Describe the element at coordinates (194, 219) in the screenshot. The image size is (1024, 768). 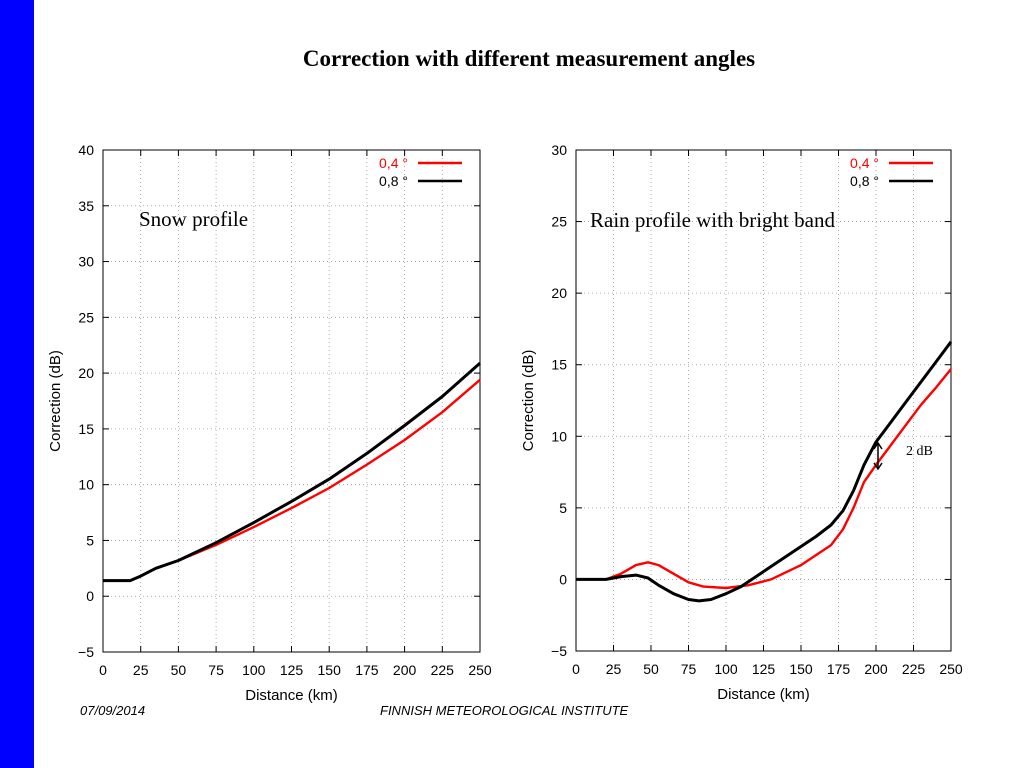
I see `snow-profile-annotation: Snow profile` at that location.